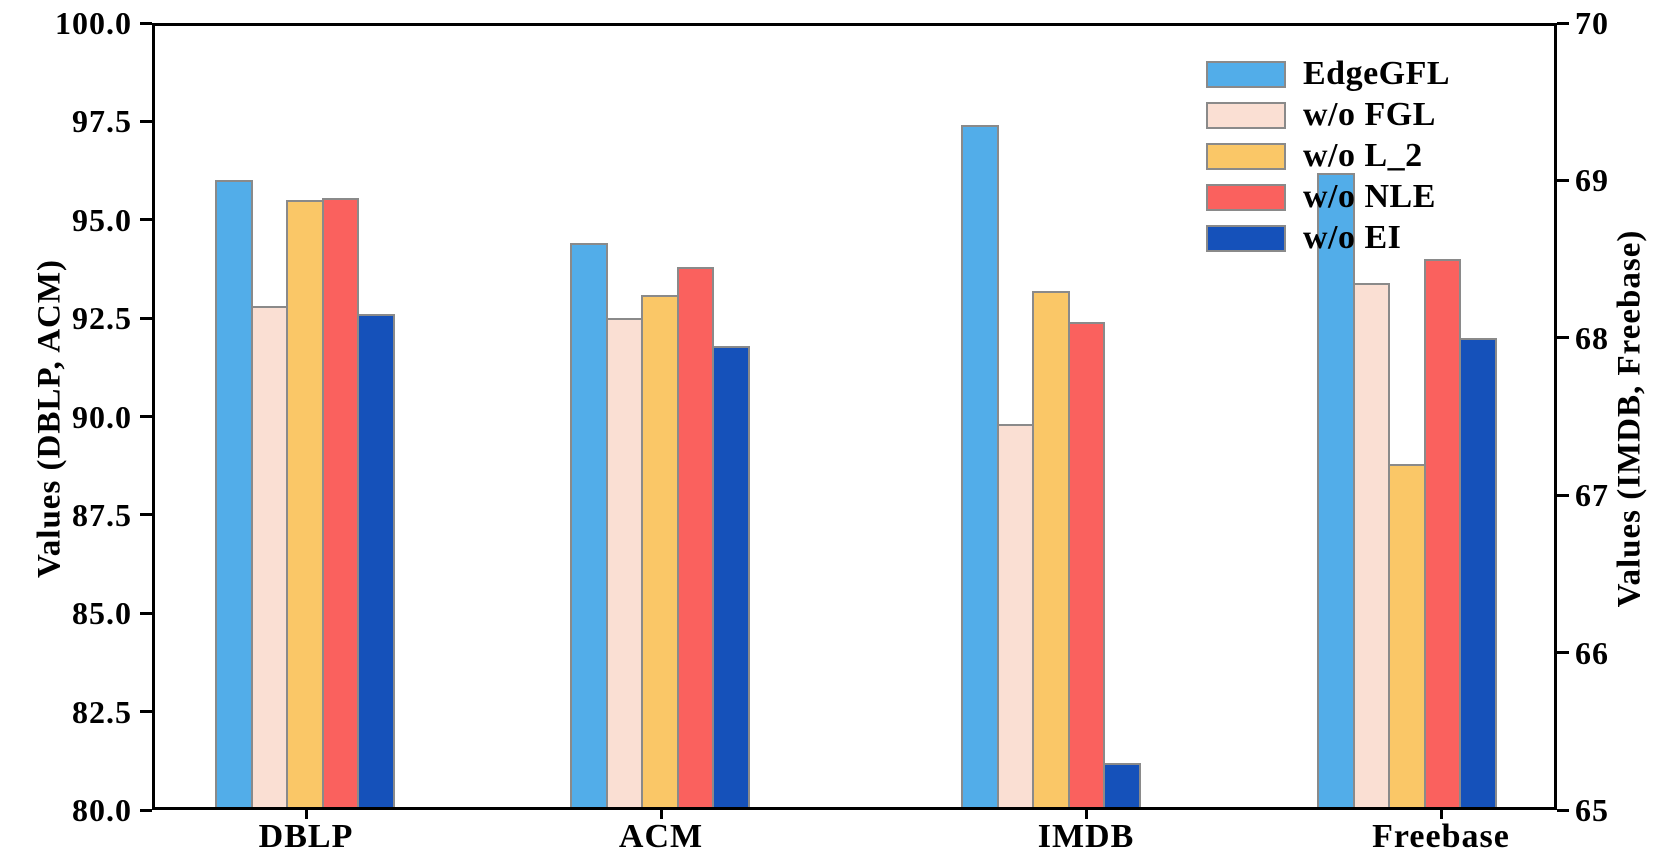  I want to click on left-tick-label-90.0: 90.0, so click(102, 416).